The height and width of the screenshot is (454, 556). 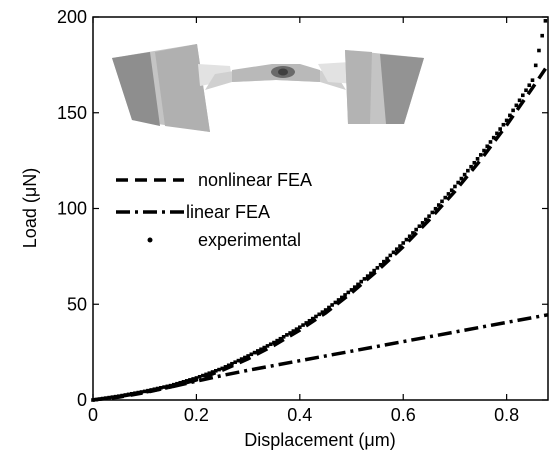 What do you see at coordinates (255, 180) in the screenshot?
I see `legend-label-nonlinear-fea: nonlinear FEA` at bounding box center [255, 180].